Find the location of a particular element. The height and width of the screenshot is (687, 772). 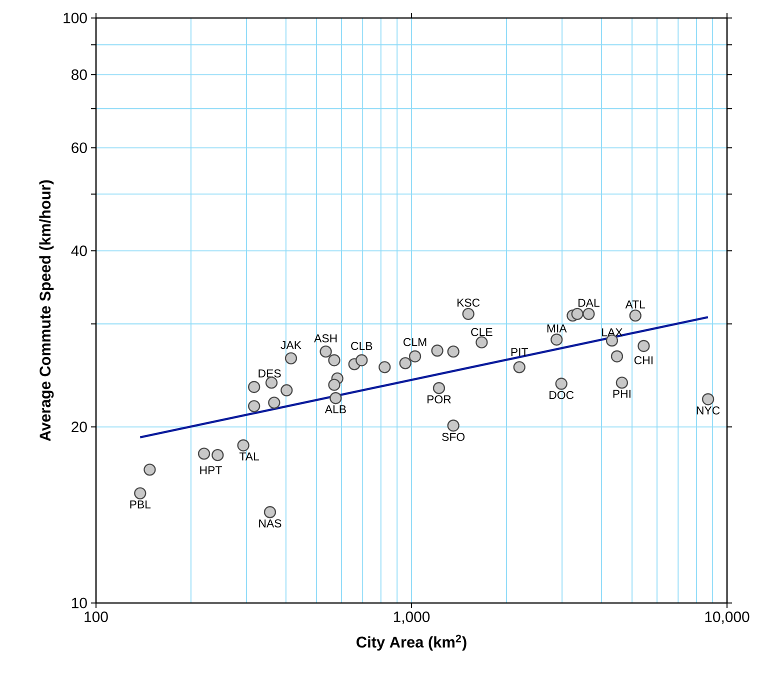

x-tick-label: 10,000 is located at coordinates (727, 617).